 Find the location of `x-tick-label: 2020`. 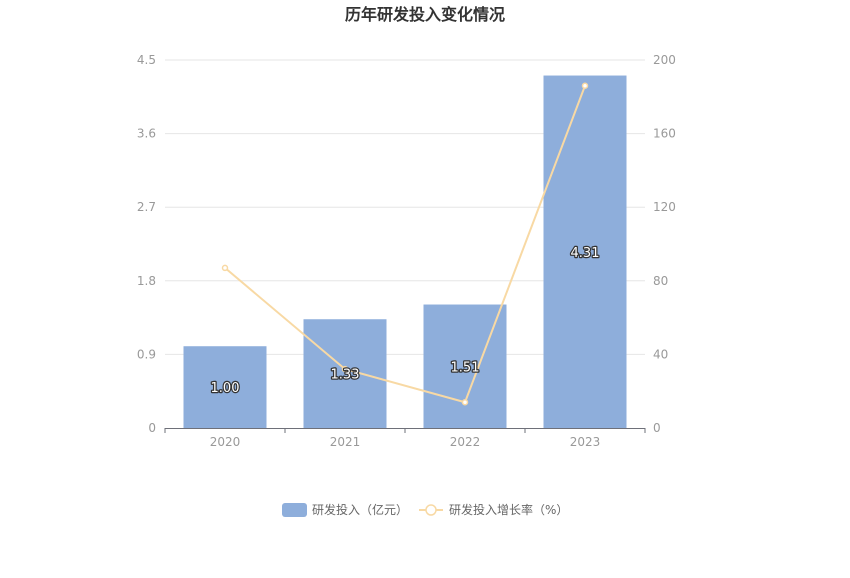

x-tick-label: 2020 is located at coordinates (225, 442).